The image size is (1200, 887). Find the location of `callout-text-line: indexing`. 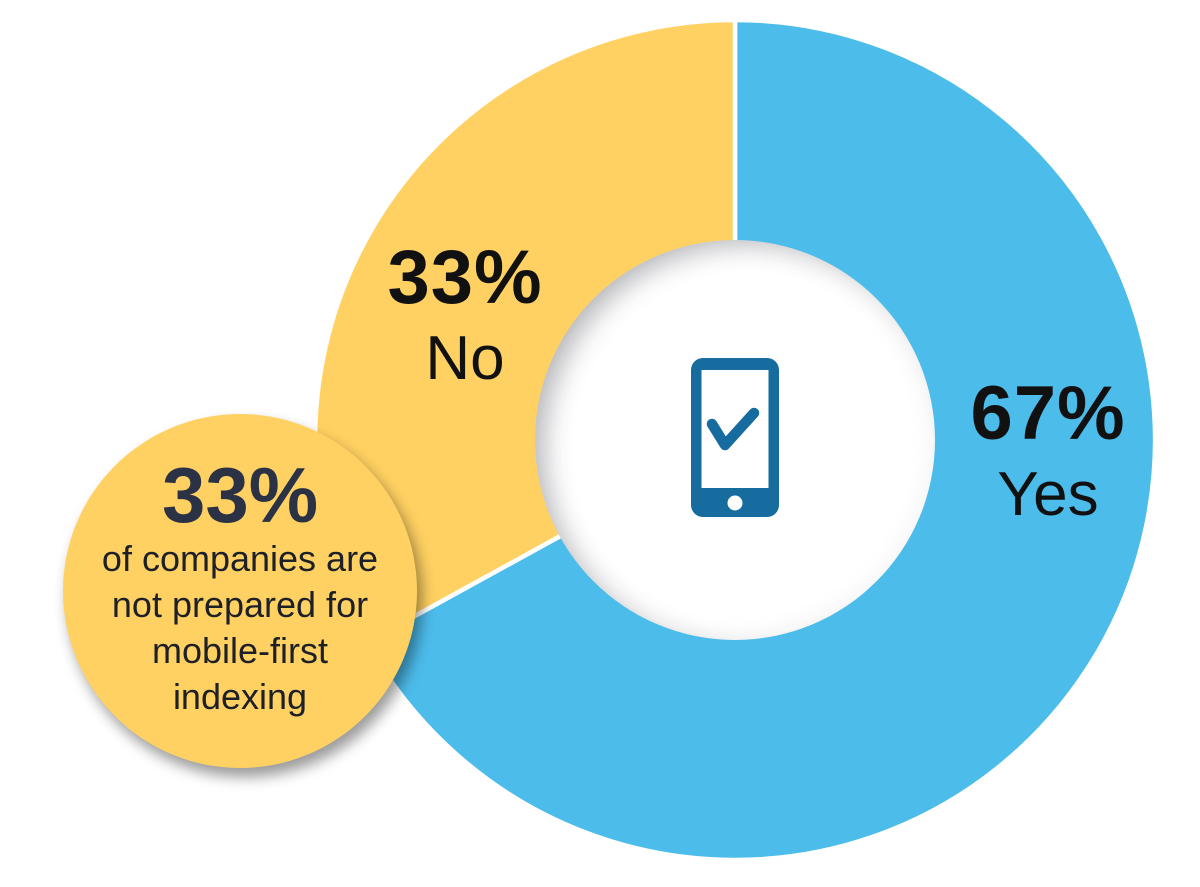

callout-text-line: indexing is located at coordinates (240, 696).